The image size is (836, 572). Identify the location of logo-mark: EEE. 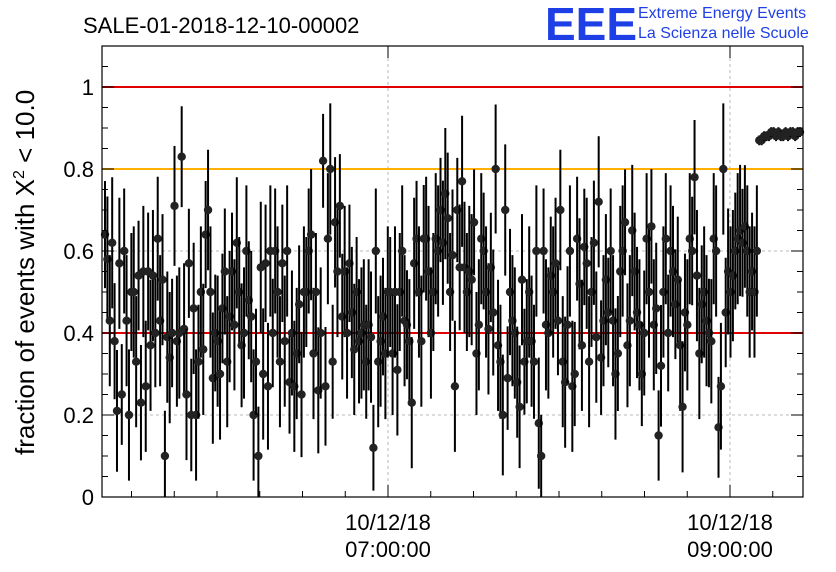
(591, 25).